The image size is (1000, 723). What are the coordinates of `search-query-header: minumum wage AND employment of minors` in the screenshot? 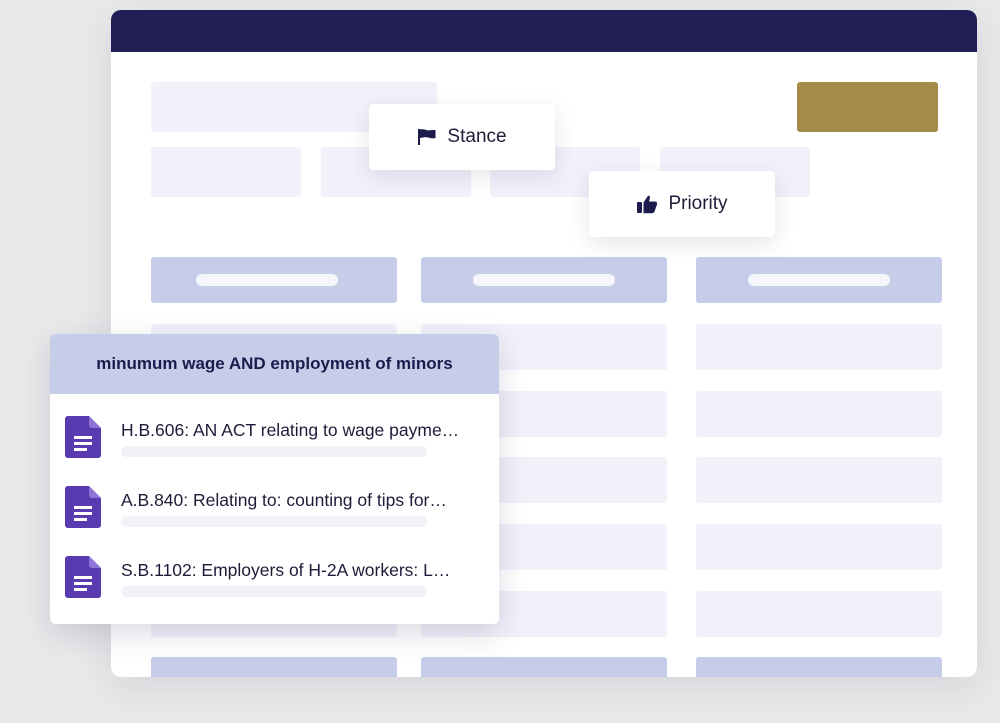 It's located at (274, 364).